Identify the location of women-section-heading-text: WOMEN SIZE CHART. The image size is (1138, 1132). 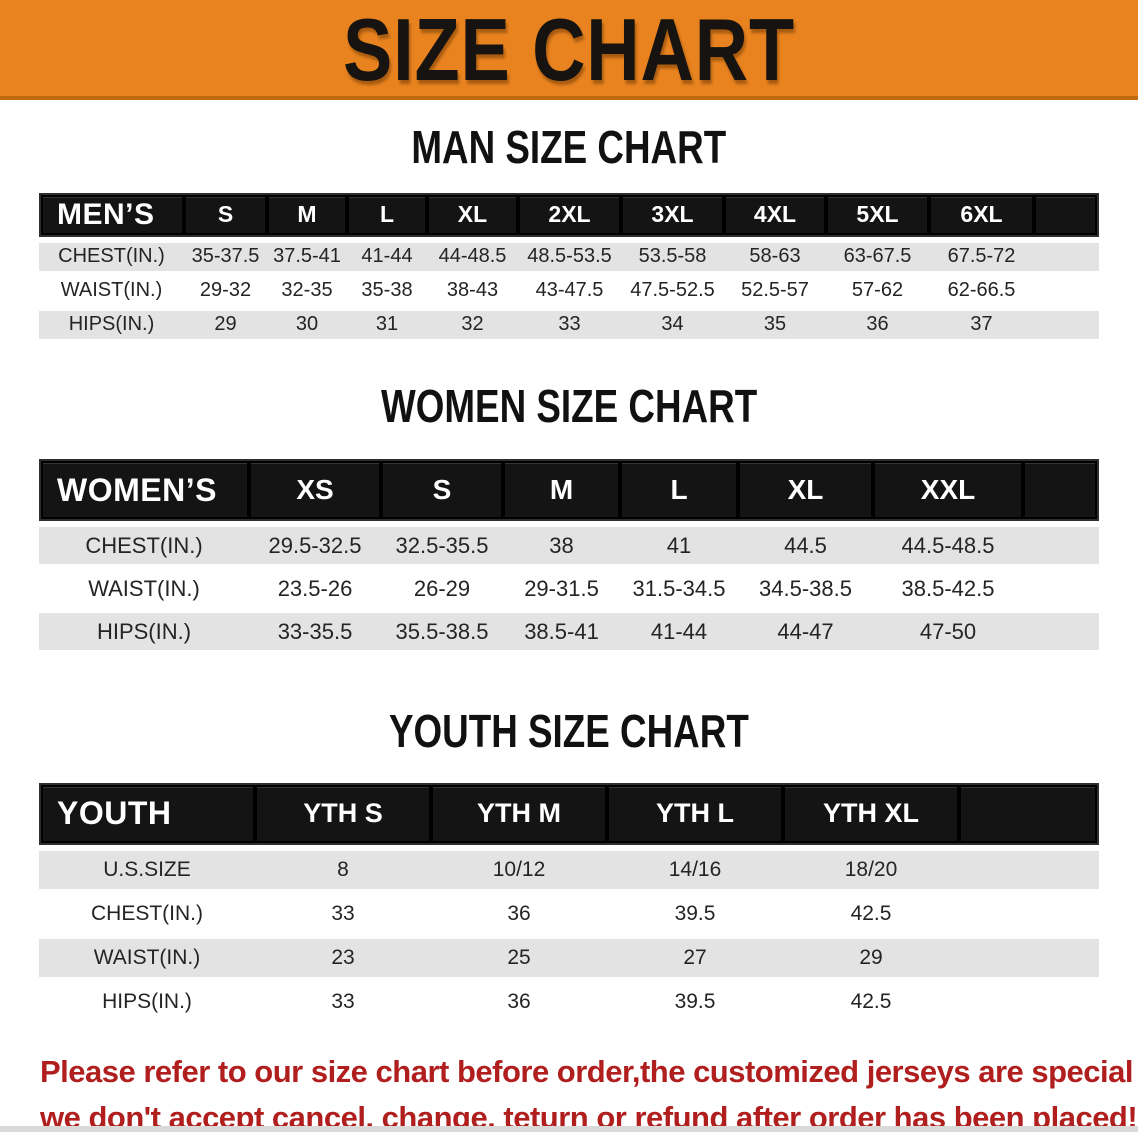
(569, 405).